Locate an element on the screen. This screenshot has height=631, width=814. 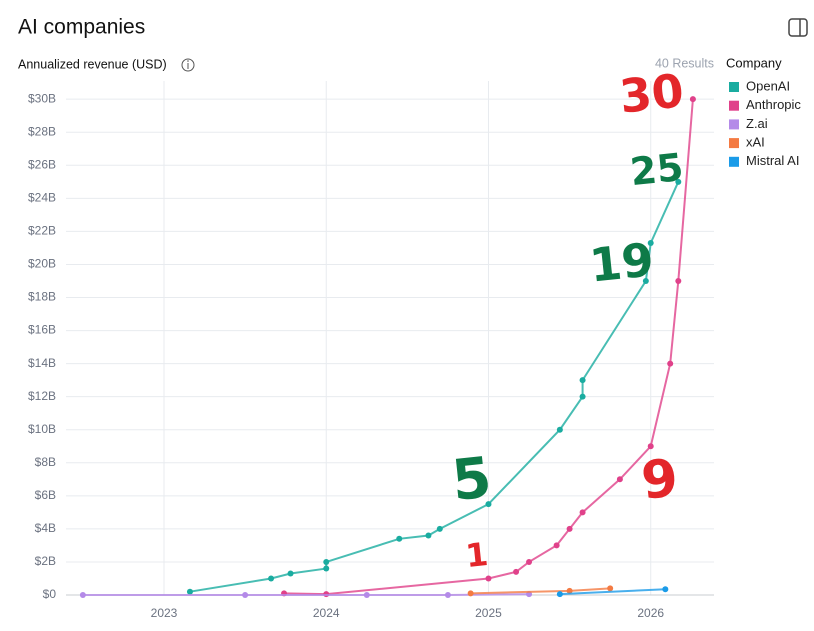
legend-label: OpenAI is located at coordinates (768, 85).